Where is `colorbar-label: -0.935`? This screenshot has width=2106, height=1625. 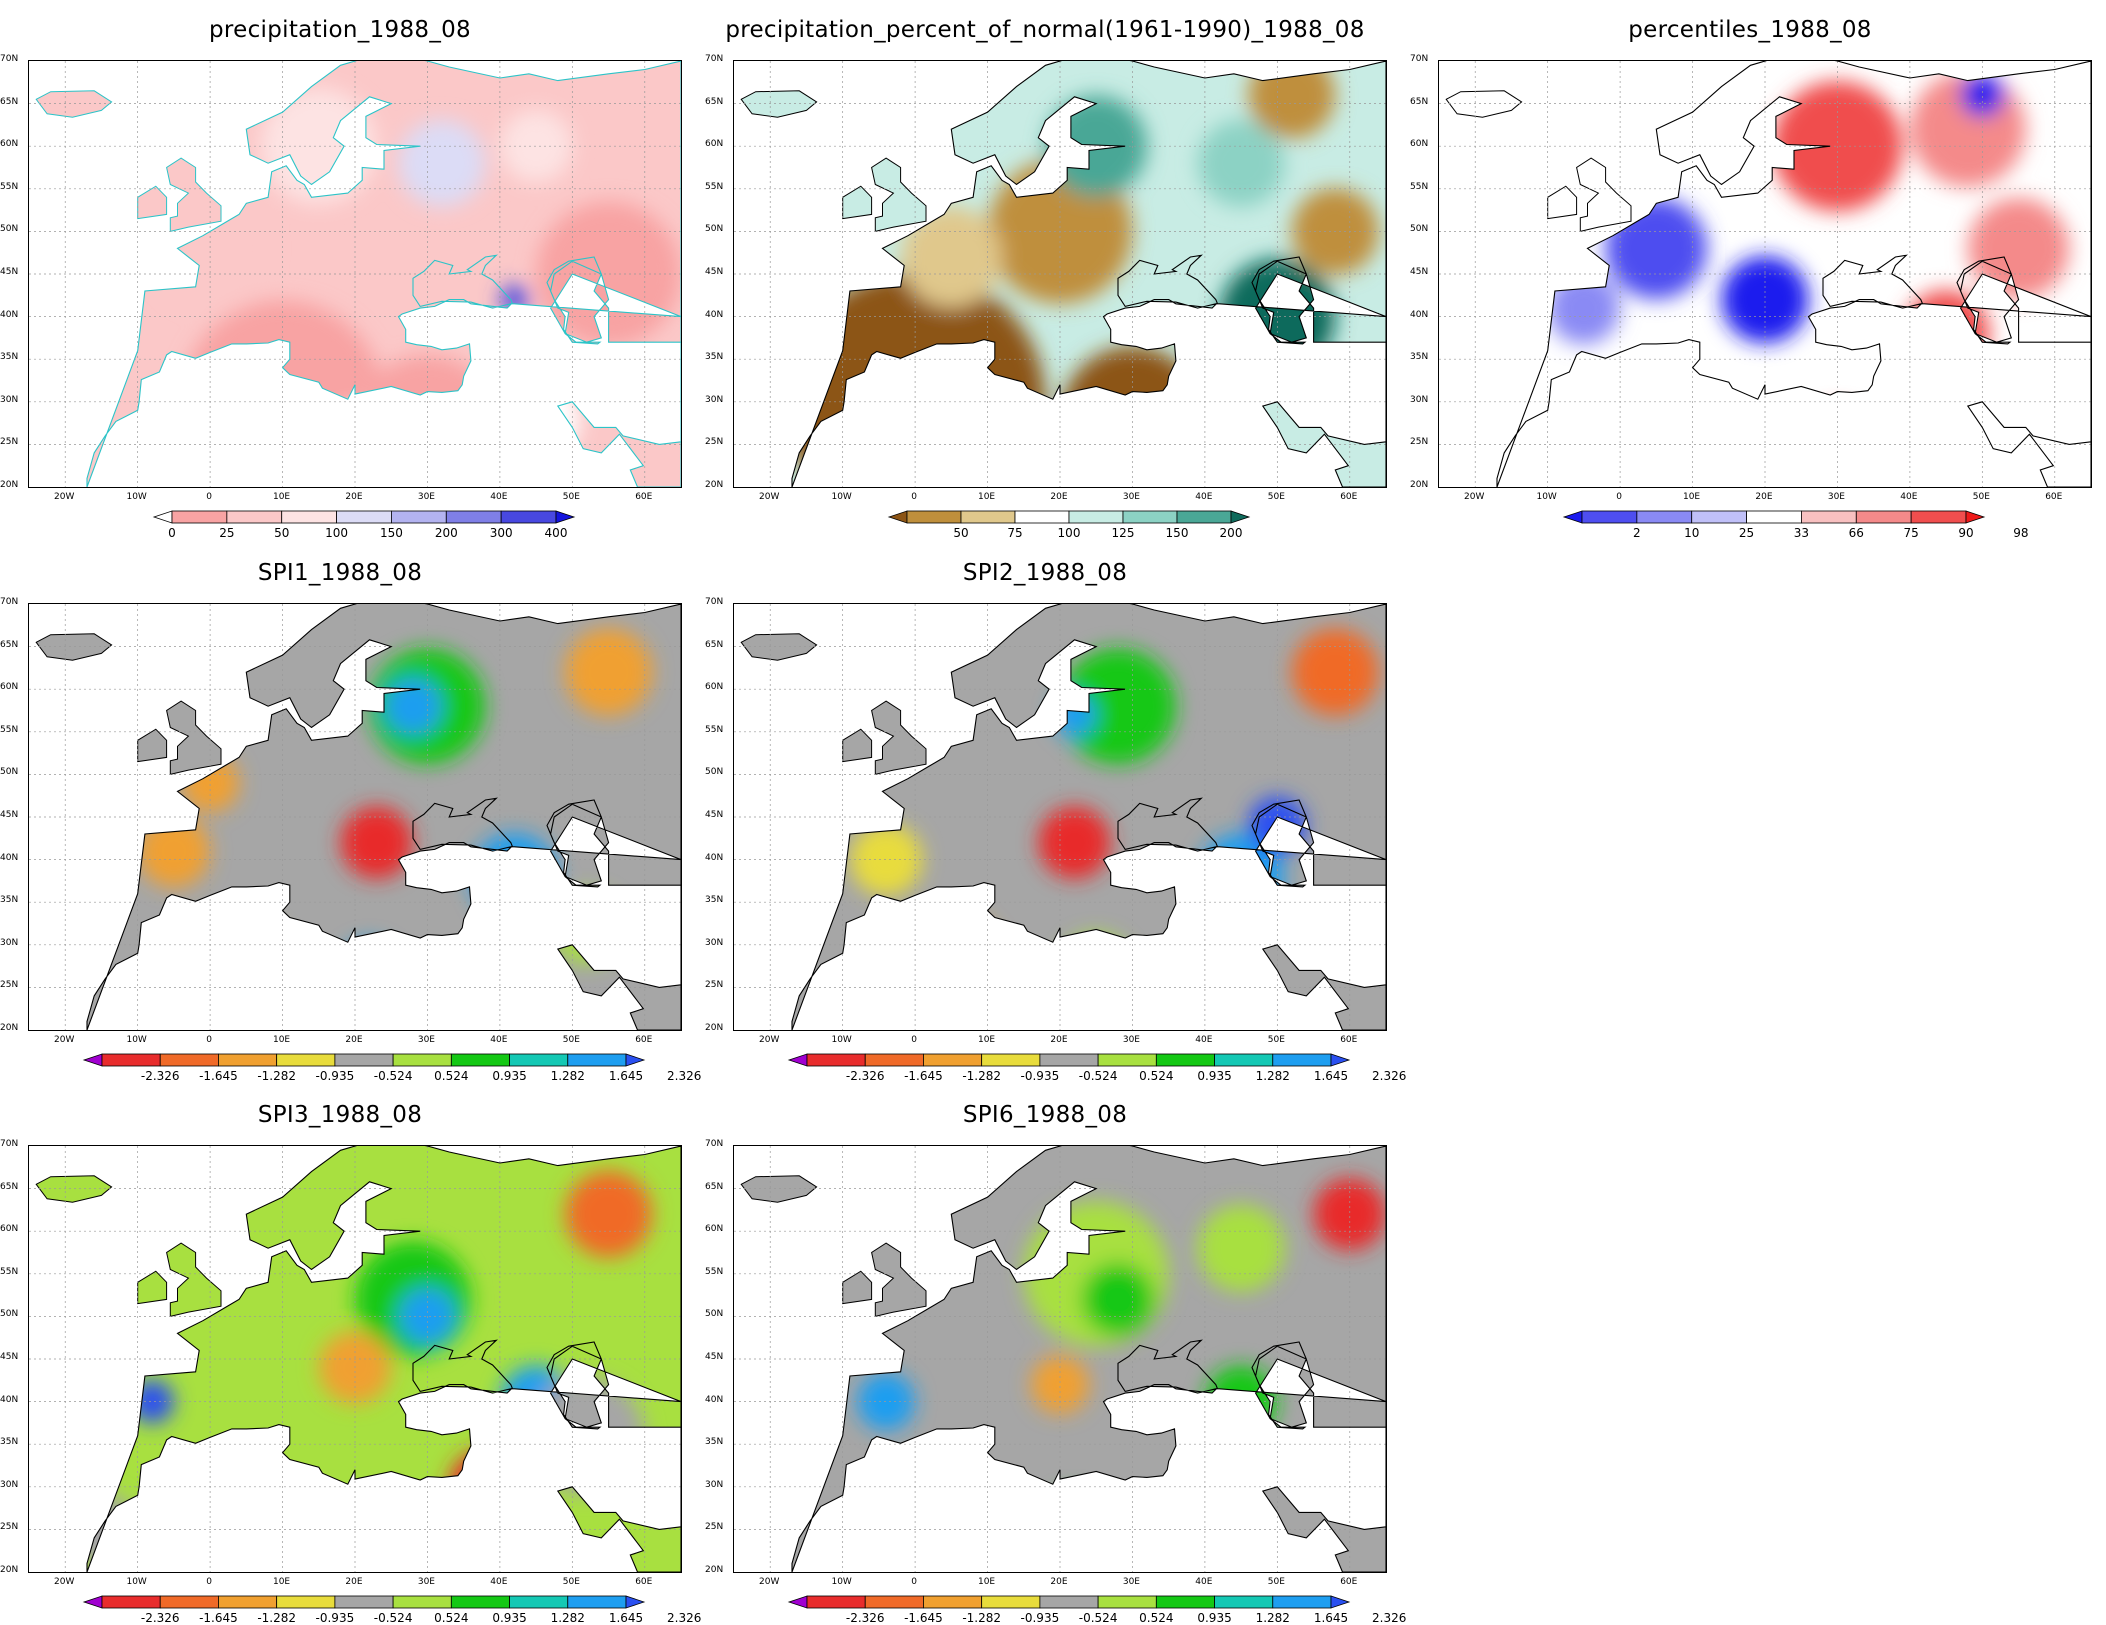 colorbar-label: -0.935 is located at coordinates (1040, 1618).